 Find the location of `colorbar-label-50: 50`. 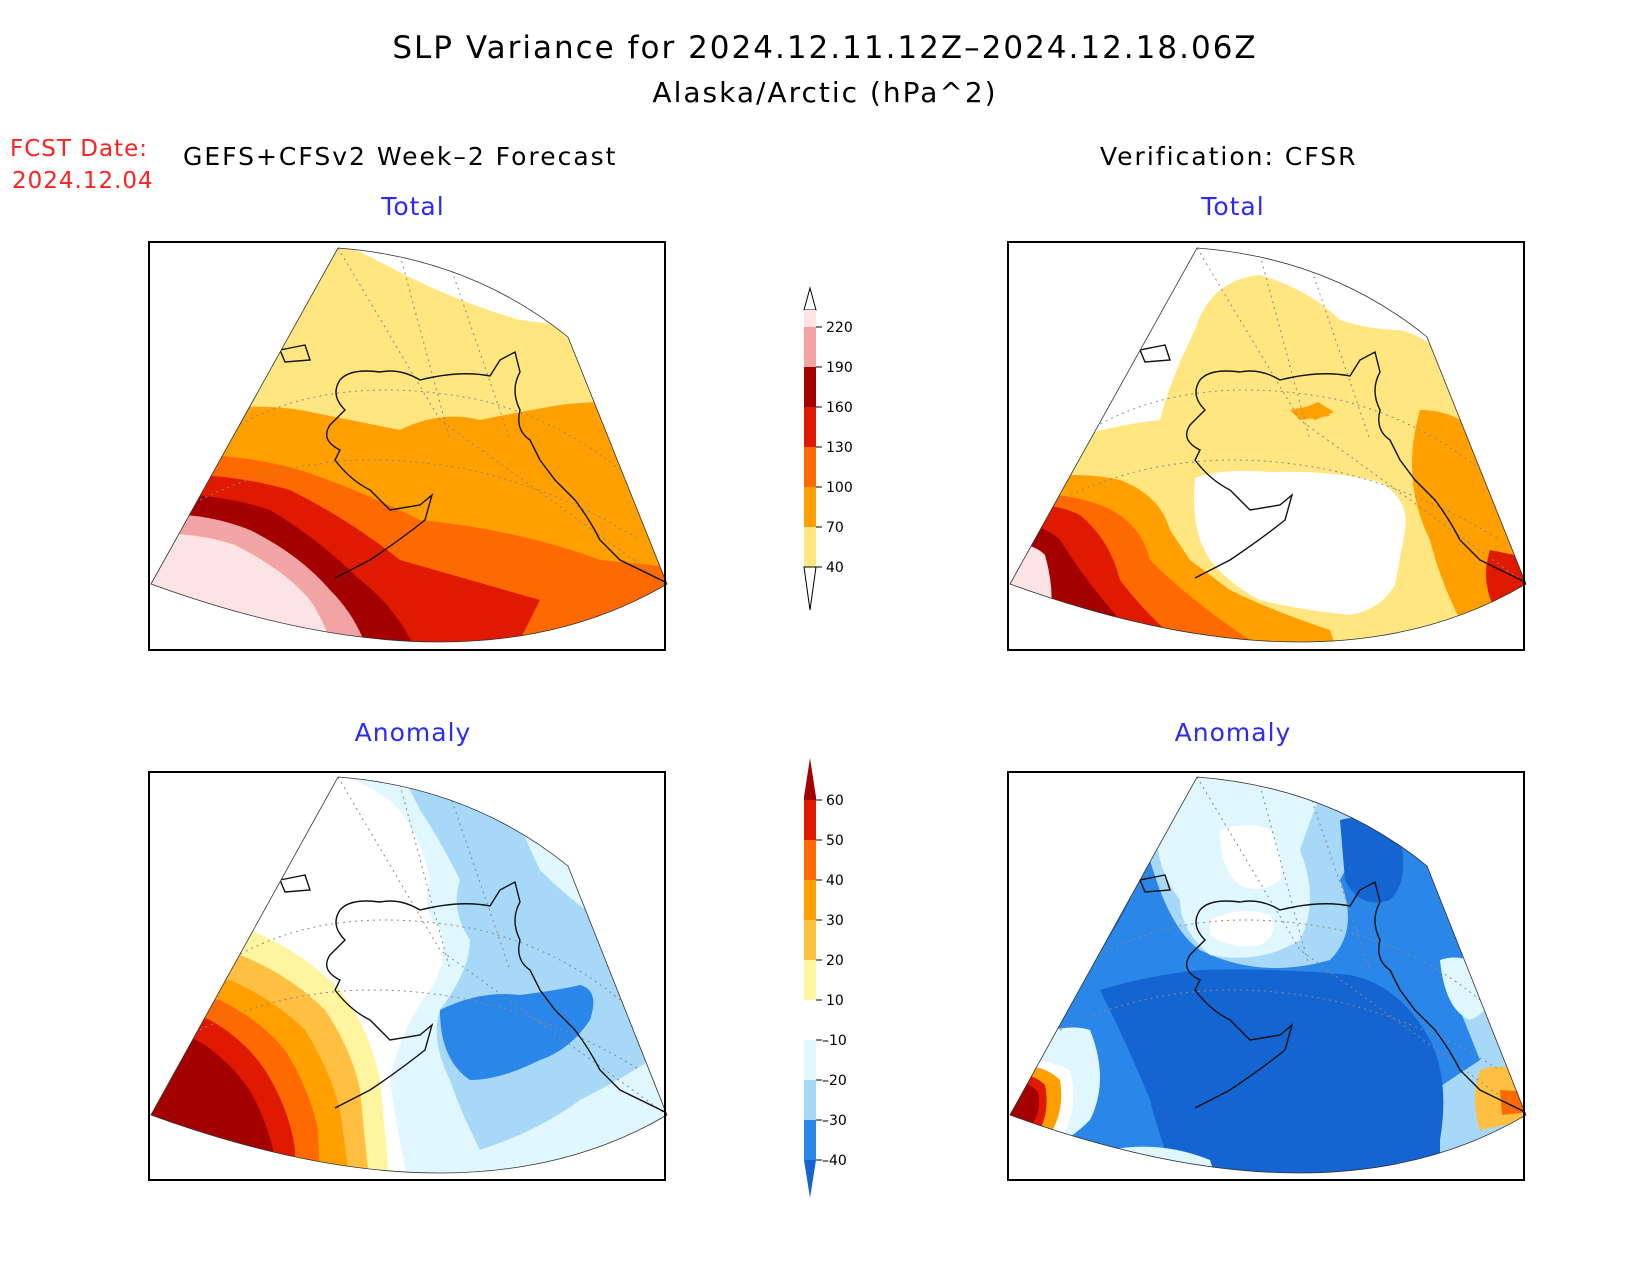

colorbar-label-50: 50 is located at coordinates (835, 841).